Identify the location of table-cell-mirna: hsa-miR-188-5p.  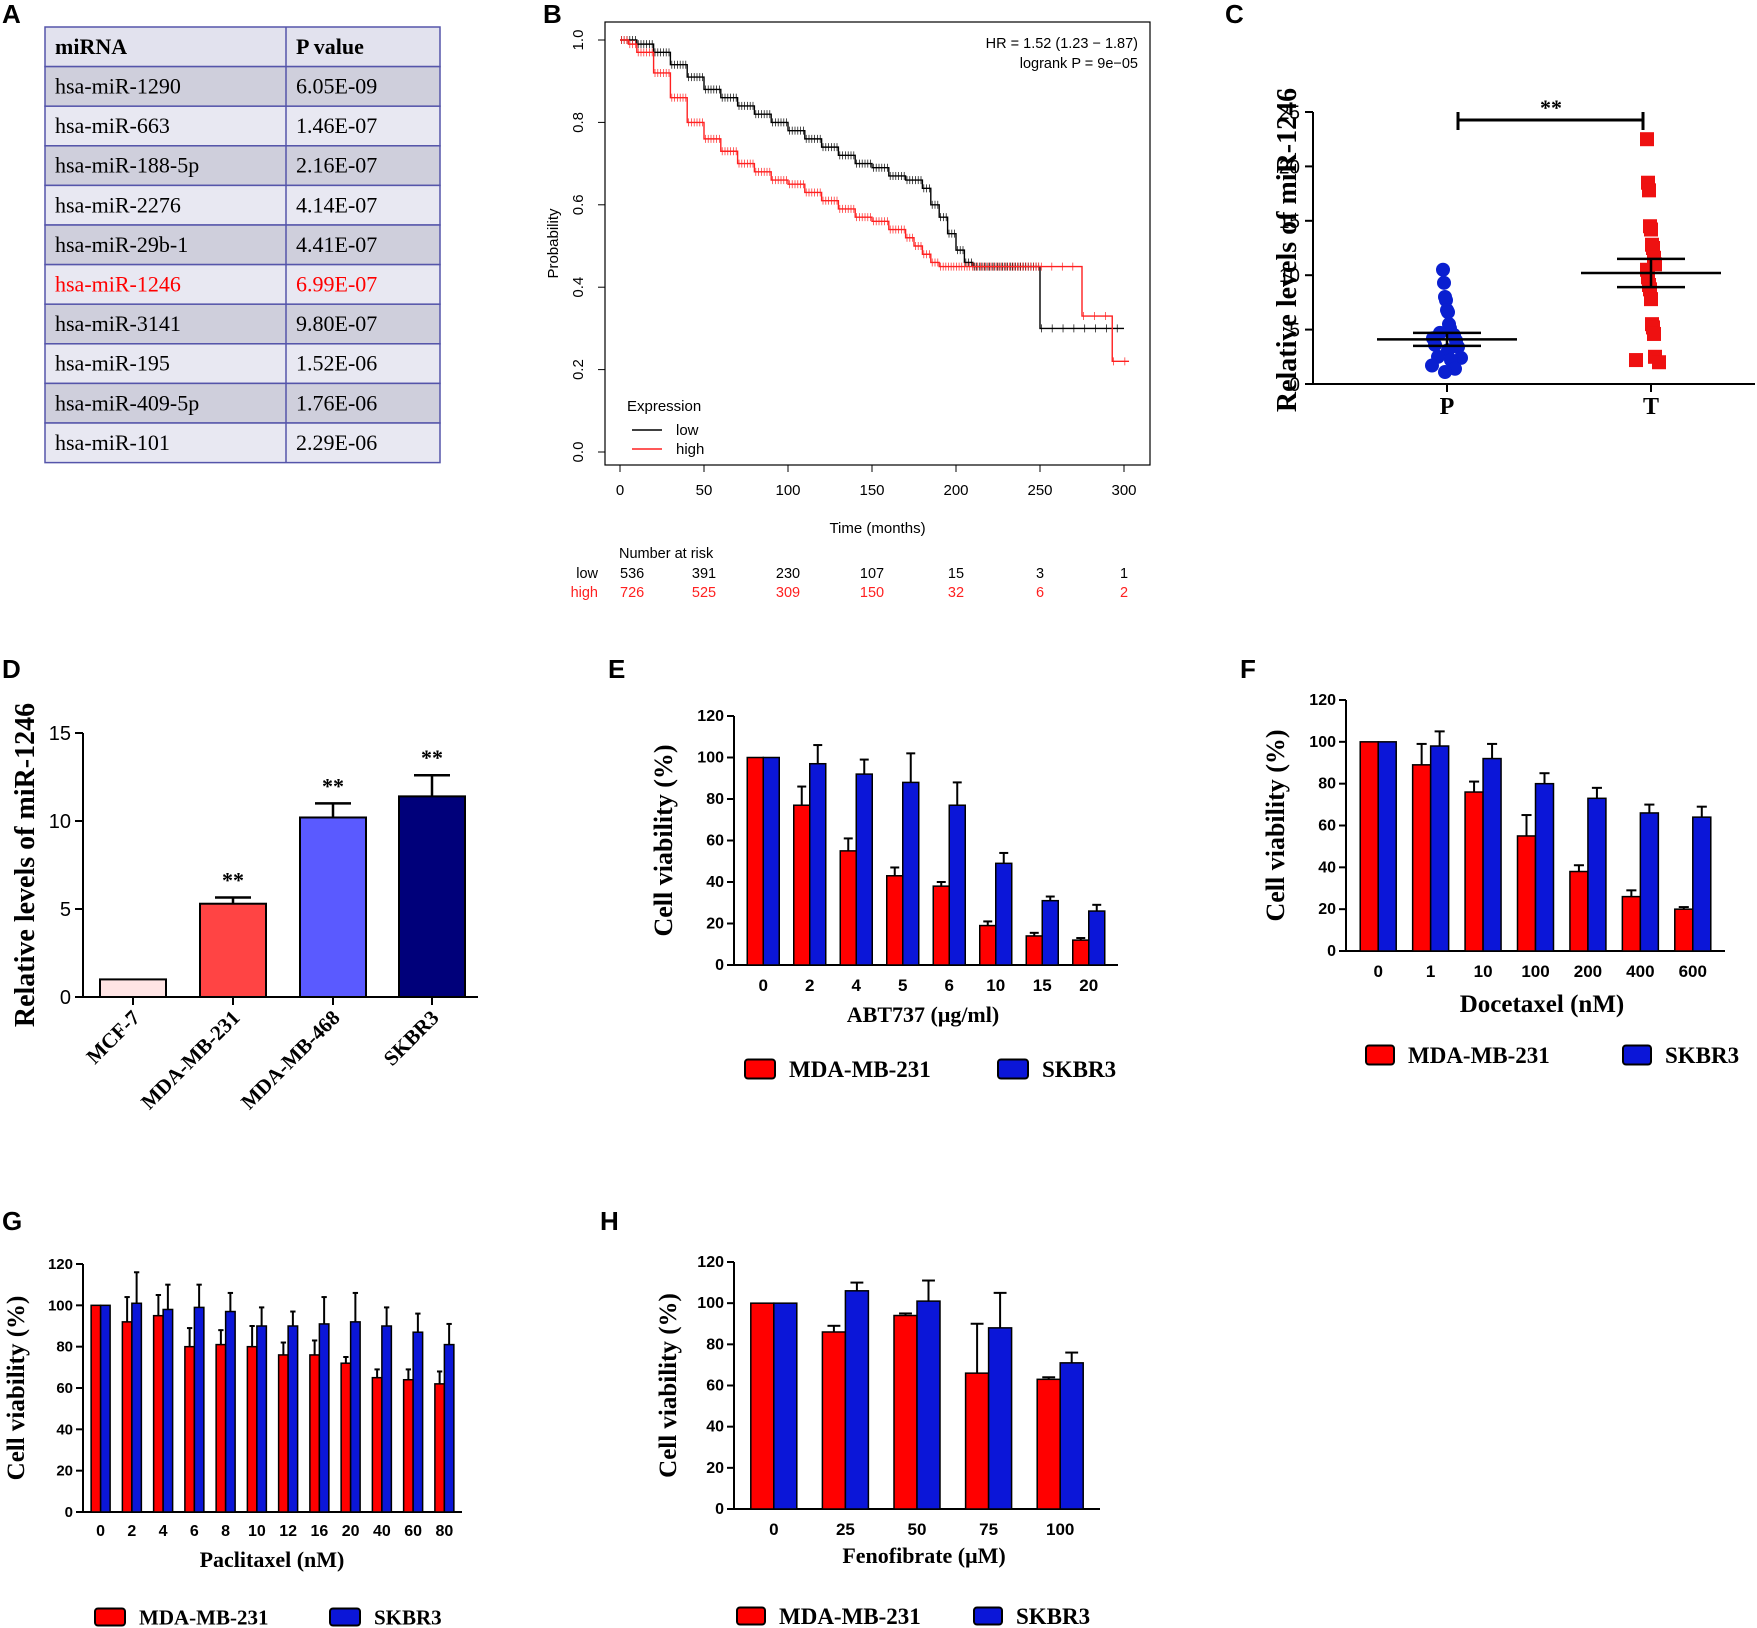
(127, 165).